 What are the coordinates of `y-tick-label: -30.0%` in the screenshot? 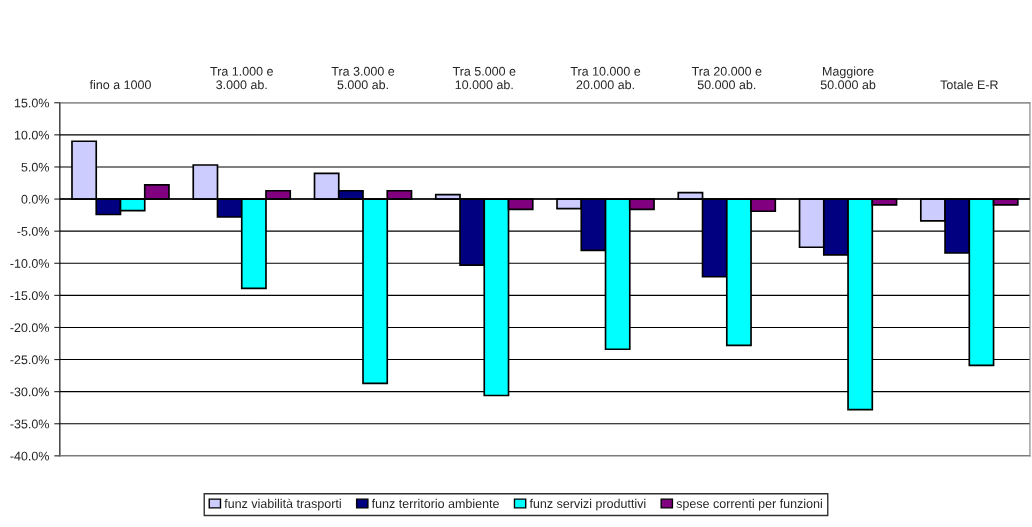 It's located at (29, 392).